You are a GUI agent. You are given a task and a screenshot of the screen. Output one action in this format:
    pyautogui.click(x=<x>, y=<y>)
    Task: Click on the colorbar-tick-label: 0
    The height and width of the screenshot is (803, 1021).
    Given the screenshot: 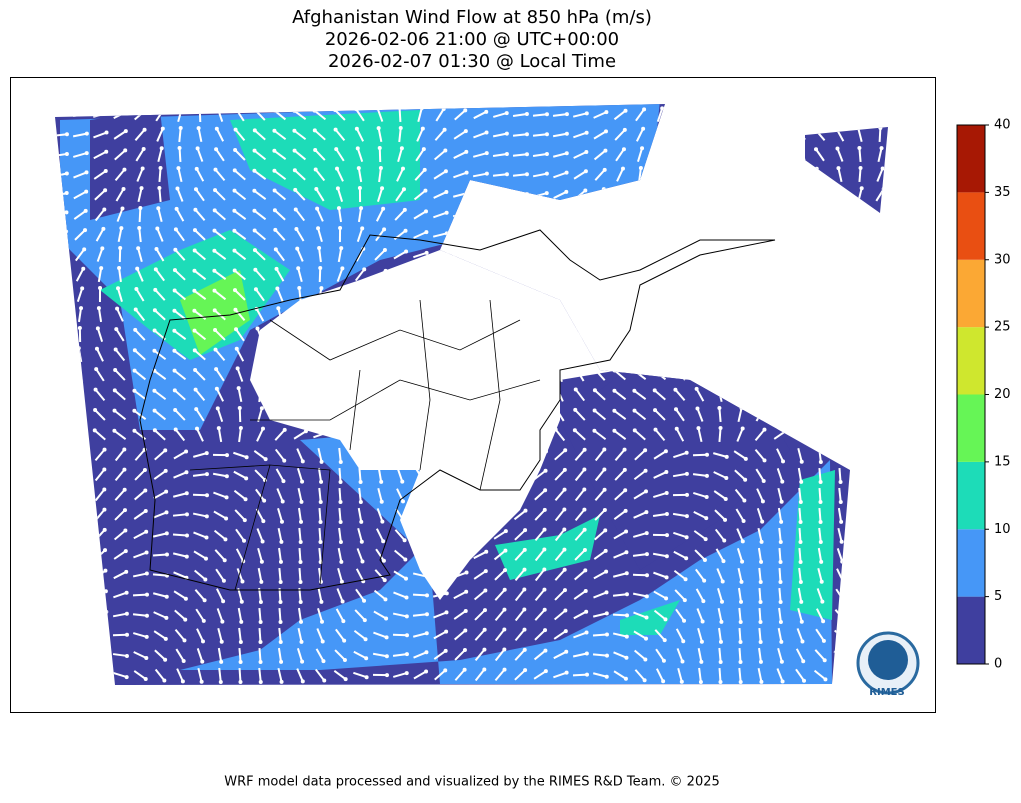 What is the action you would take?
    pyautogui.click(x=998, y=664)
    